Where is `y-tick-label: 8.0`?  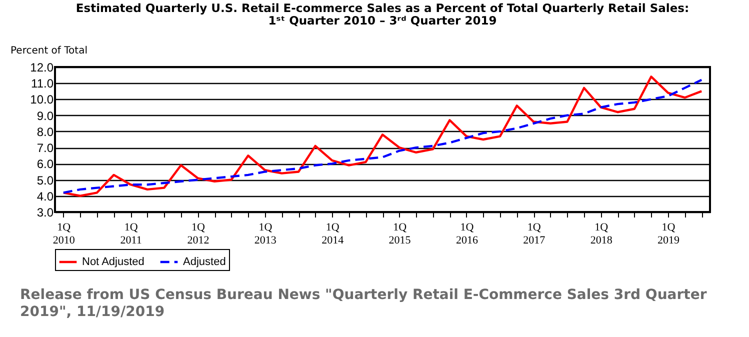
y-tick-label: 8.0 is located at coordinates (45, 131).